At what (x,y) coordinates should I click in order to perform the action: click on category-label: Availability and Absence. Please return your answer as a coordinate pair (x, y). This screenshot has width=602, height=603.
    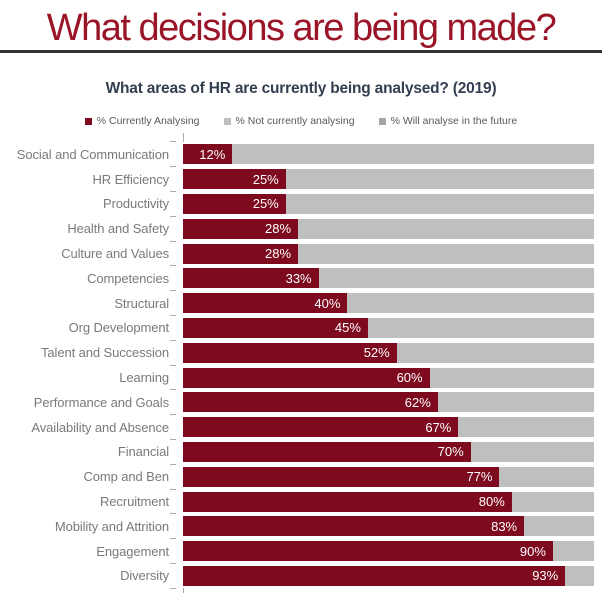
    Looking at the image, I should click on (100, 427).